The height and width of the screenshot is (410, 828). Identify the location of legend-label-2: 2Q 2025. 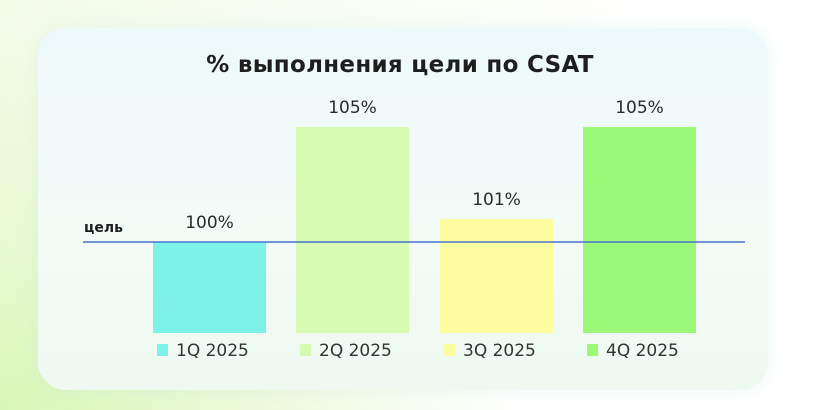
(355, 351).